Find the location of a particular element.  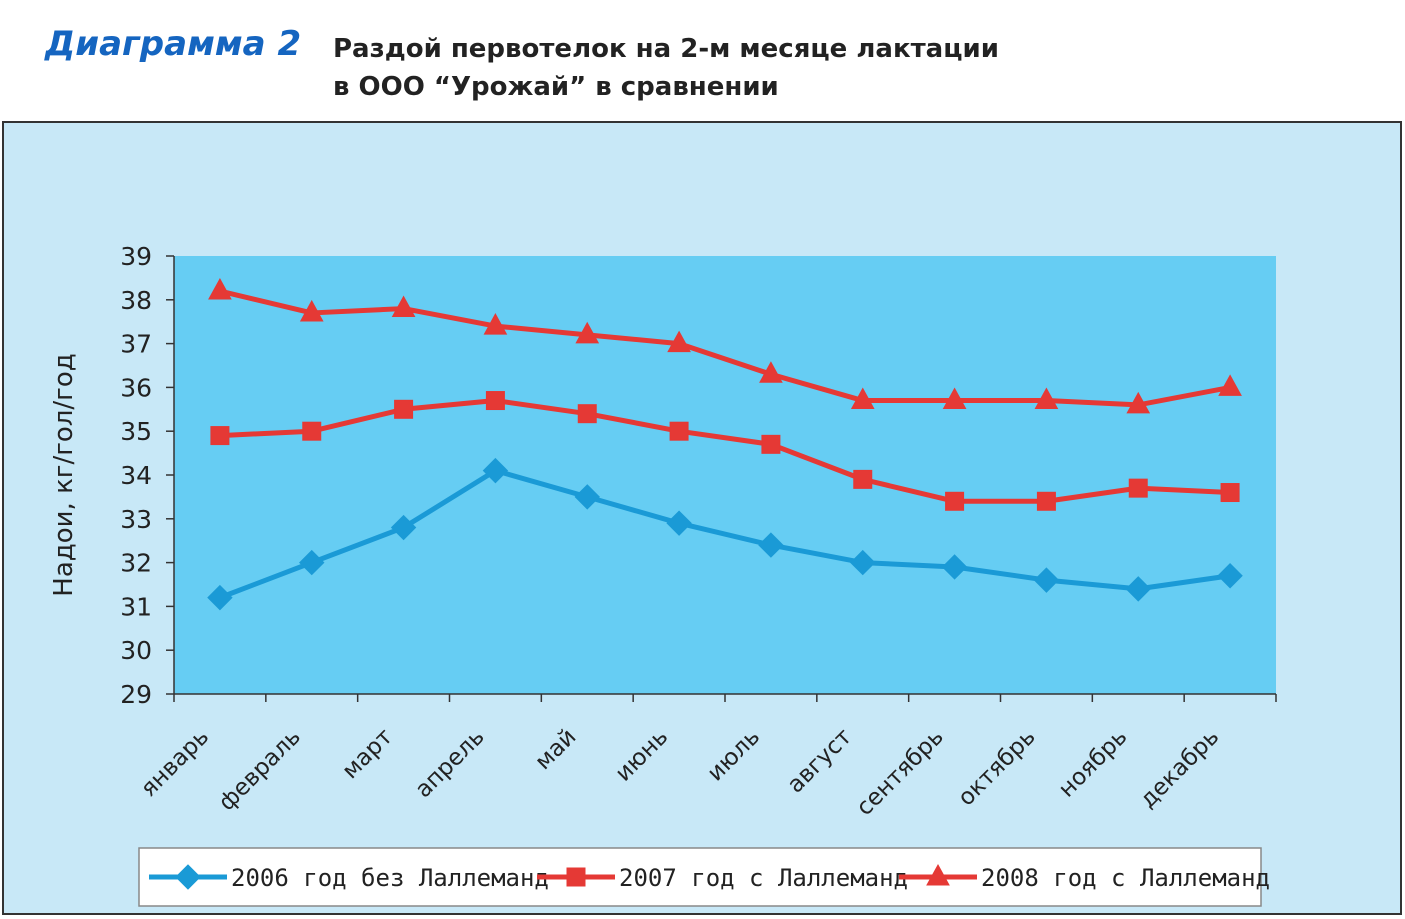

y-tick-label: 35 is located at coordinates (136, 431).